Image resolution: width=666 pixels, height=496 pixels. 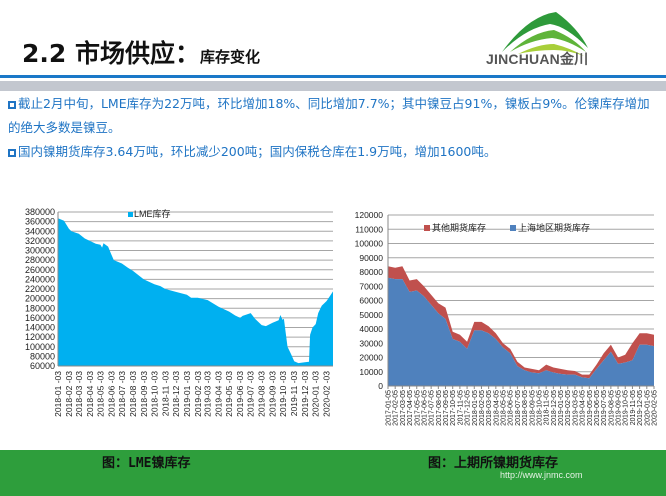 What do you see at coordinates (371, 315) in the screenshot?
I see `y-tick-label: 50000` at bounding box center [371, 315].